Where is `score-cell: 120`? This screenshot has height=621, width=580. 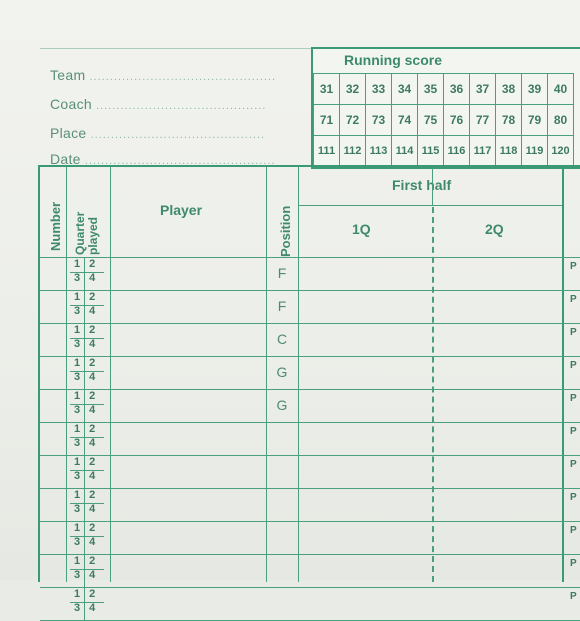 score-cell: 120 is located at coordinates (560, 151).